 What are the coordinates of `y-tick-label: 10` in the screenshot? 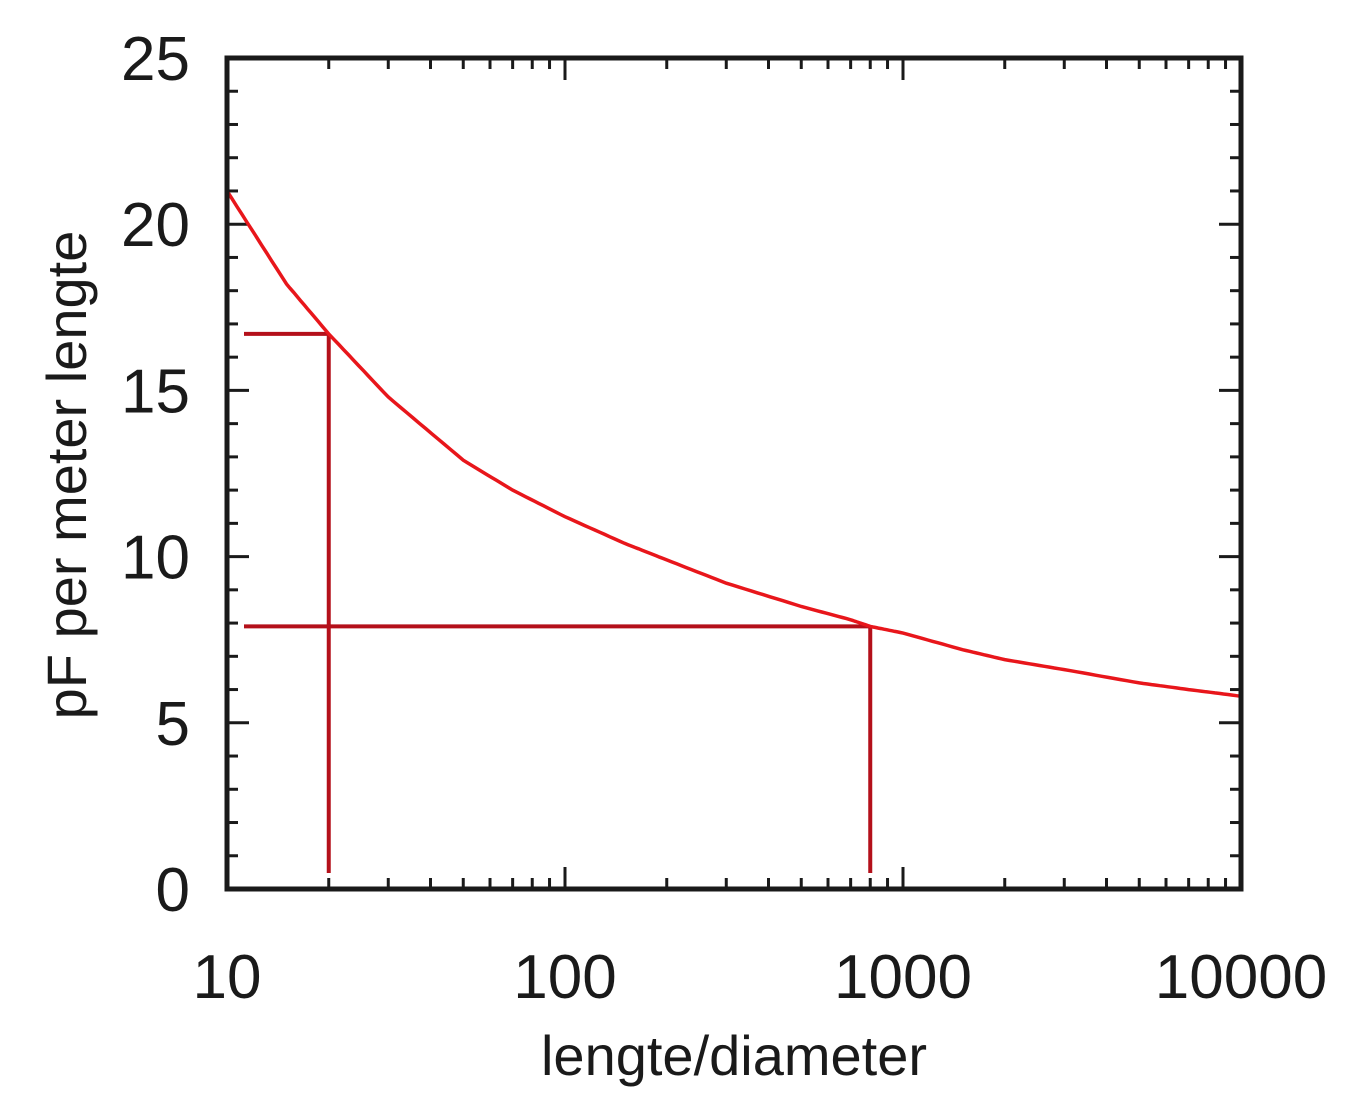 It's located at (155, 558).